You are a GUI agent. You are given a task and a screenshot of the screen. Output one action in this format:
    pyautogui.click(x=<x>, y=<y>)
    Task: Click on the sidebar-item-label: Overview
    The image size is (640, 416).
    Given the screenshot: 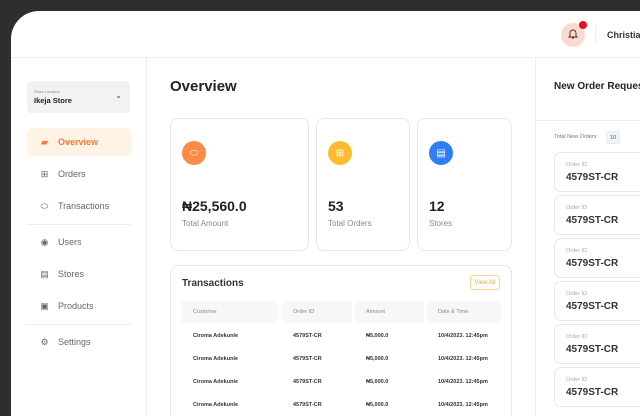 What is the action you would take?
    pyautogui.click(x=78, y=142)
    